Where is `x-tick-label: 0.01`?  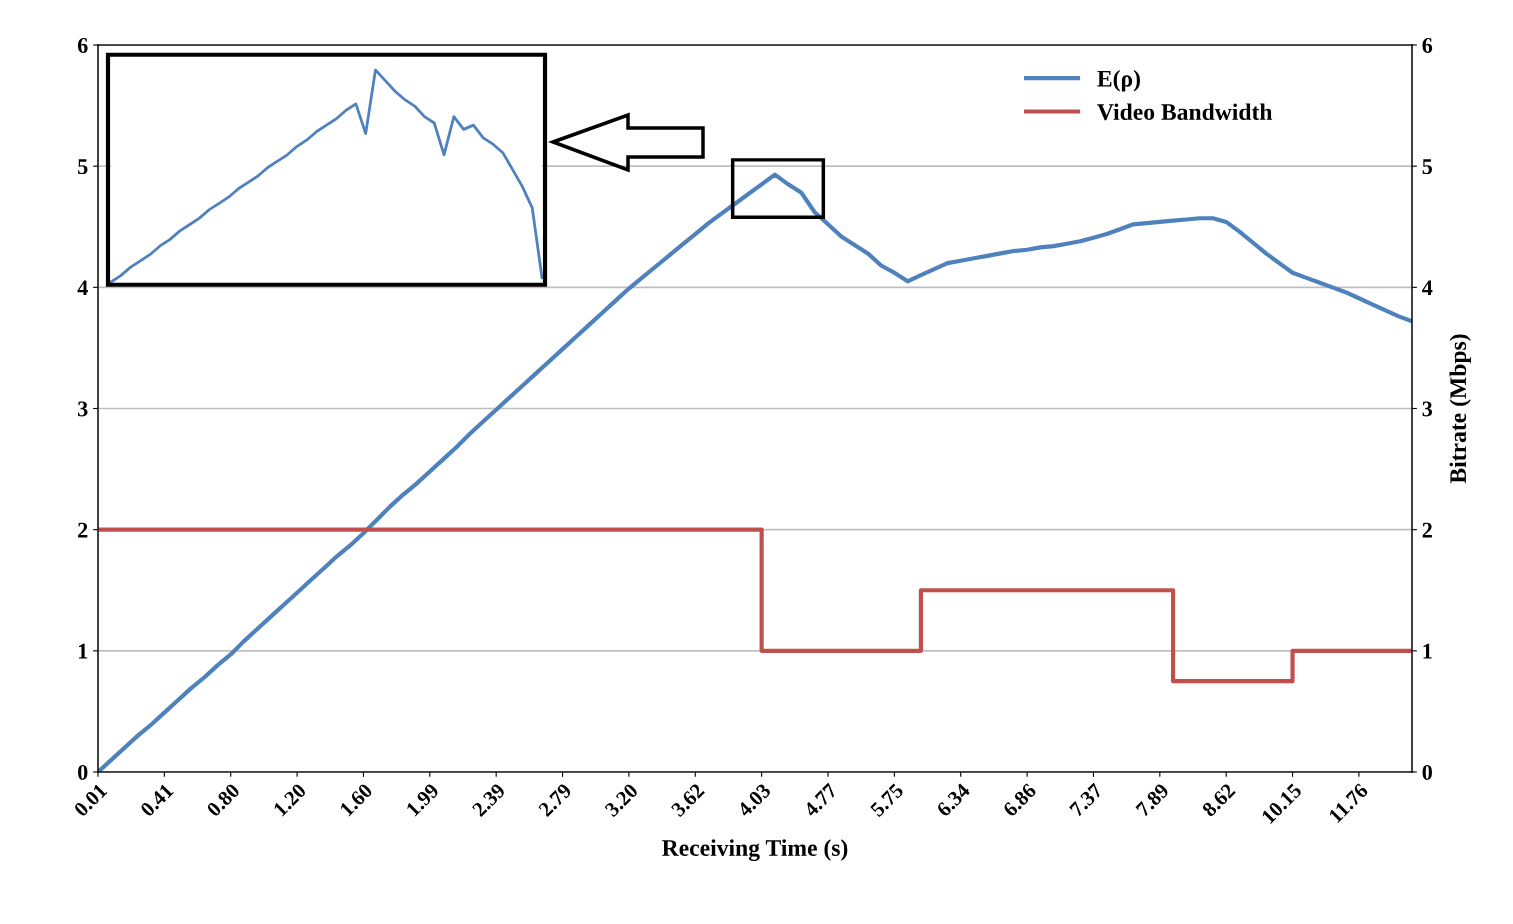 x-tick-label: 0.01 is located at coordinates (90, 800).